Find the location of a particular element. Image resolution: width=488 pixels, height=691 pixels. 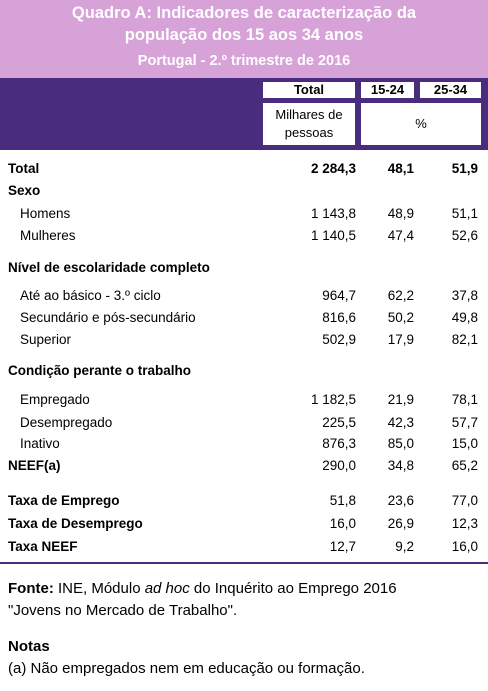

value-15-24: 85,0 is located at coordinates (400, 443).